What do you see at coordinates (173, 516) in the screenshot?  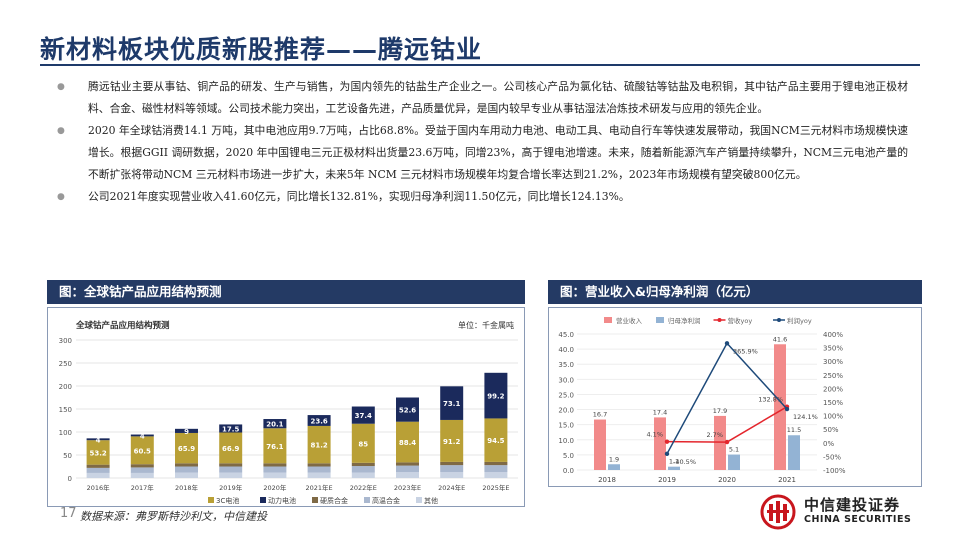 I see `source-note: 数据来源：弗罗斯特沙利文，中信建投` at bounding box center [173, 516].